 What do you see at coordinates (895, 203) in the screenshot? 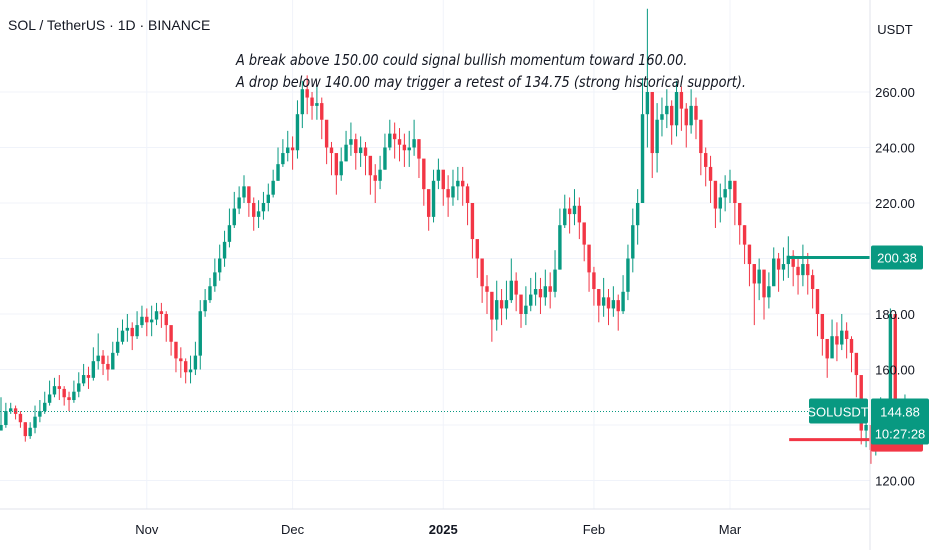
I see `price-tick-label: 220.00` at bounding box center [895, 203].